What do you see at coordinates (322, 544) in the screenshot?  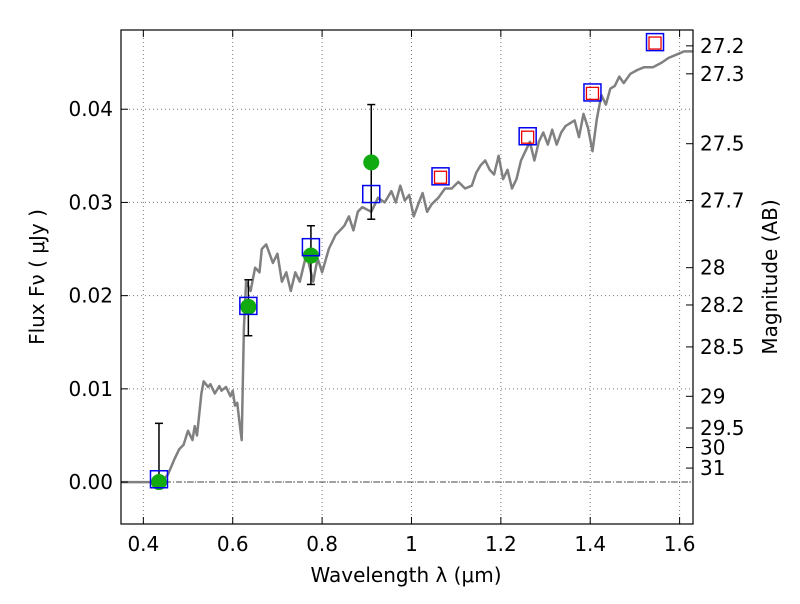 I see `x-tick-label: 0.8` at bounding box center [322, 544].